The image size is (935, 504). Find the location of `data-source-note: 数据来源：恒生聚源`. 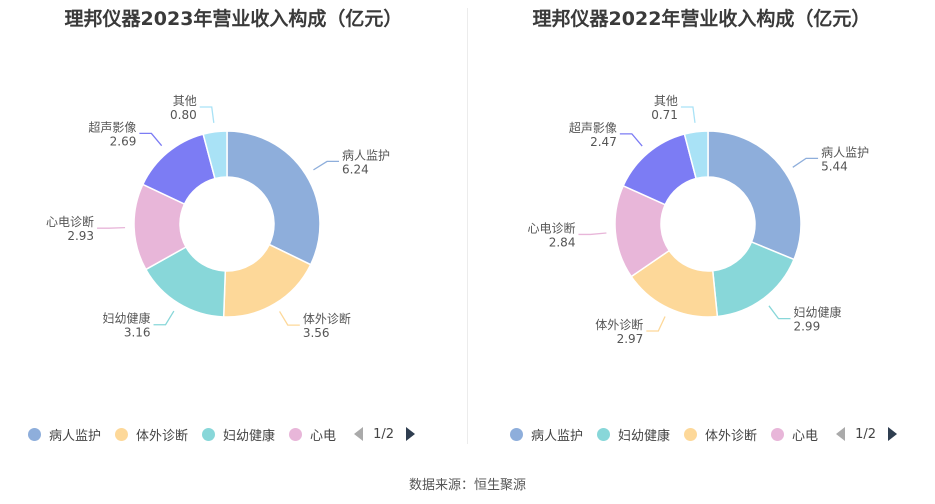

data-source-note: 数据来源：恒生聚源 is located at coordinates (467, 485).